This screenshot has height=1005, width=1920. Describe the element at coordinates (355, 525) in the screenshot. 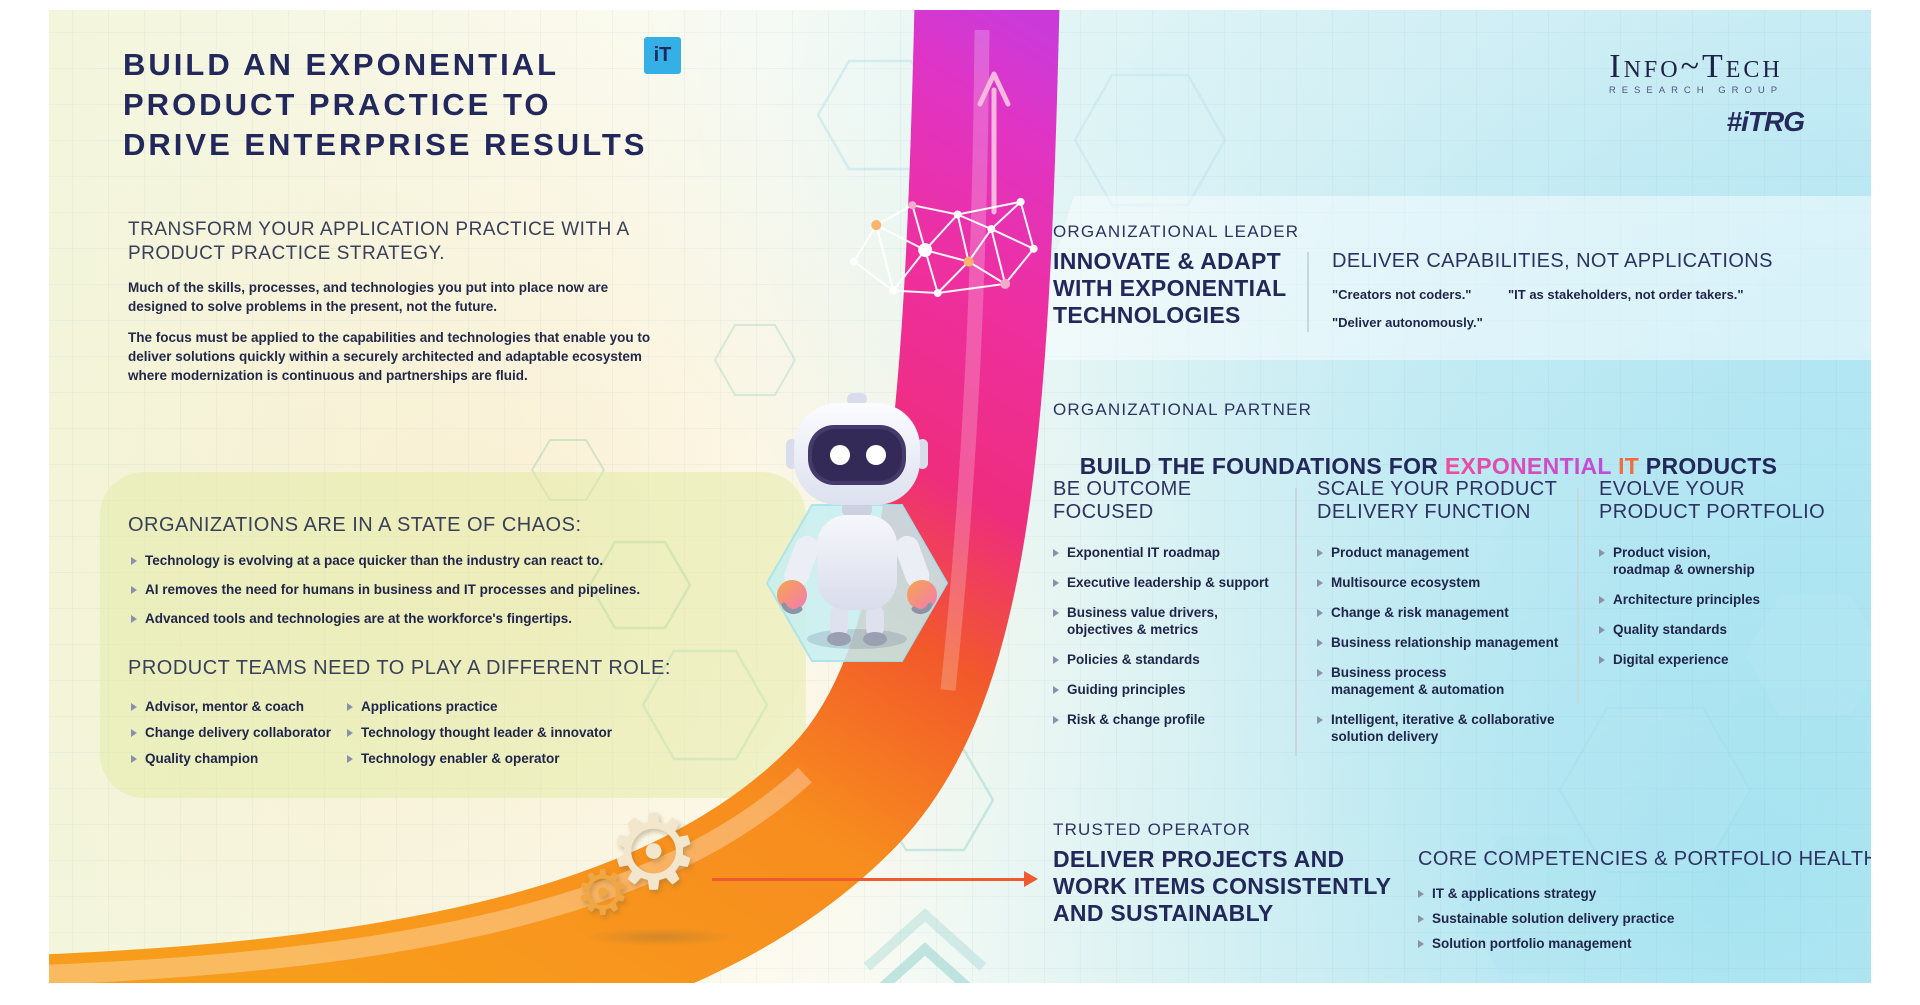

I see `chaos-heading: ORGANIZATIONS ARE IN A STATE OF CHAOS:` at that location.